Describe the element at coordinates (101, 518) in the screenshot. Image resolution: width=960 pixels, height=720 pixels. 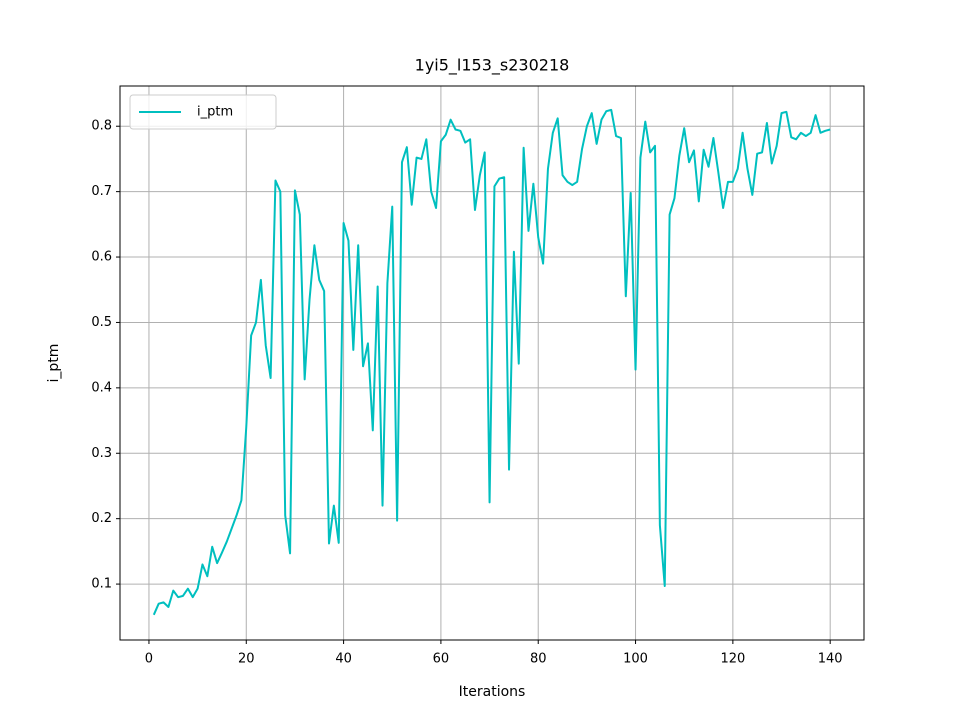
I see `y-tick-label: 0.2` at that location.